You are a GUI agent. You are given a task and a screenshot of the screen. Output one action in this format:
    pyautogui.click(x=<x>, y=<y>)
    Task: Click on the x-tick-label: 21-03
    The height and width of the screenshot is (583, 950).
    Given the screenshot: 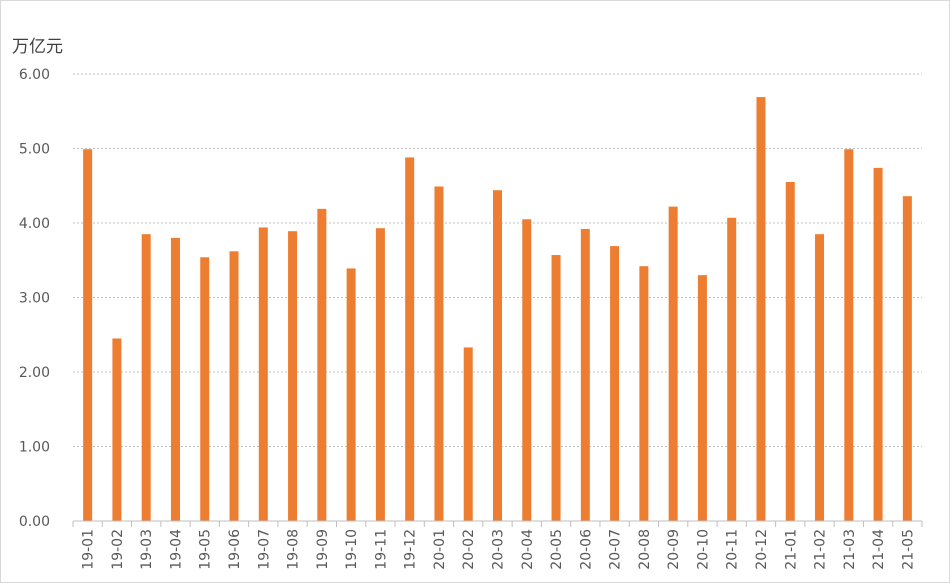 What is the action you would take?
    pyautogui.click(x=850, y=549)
    